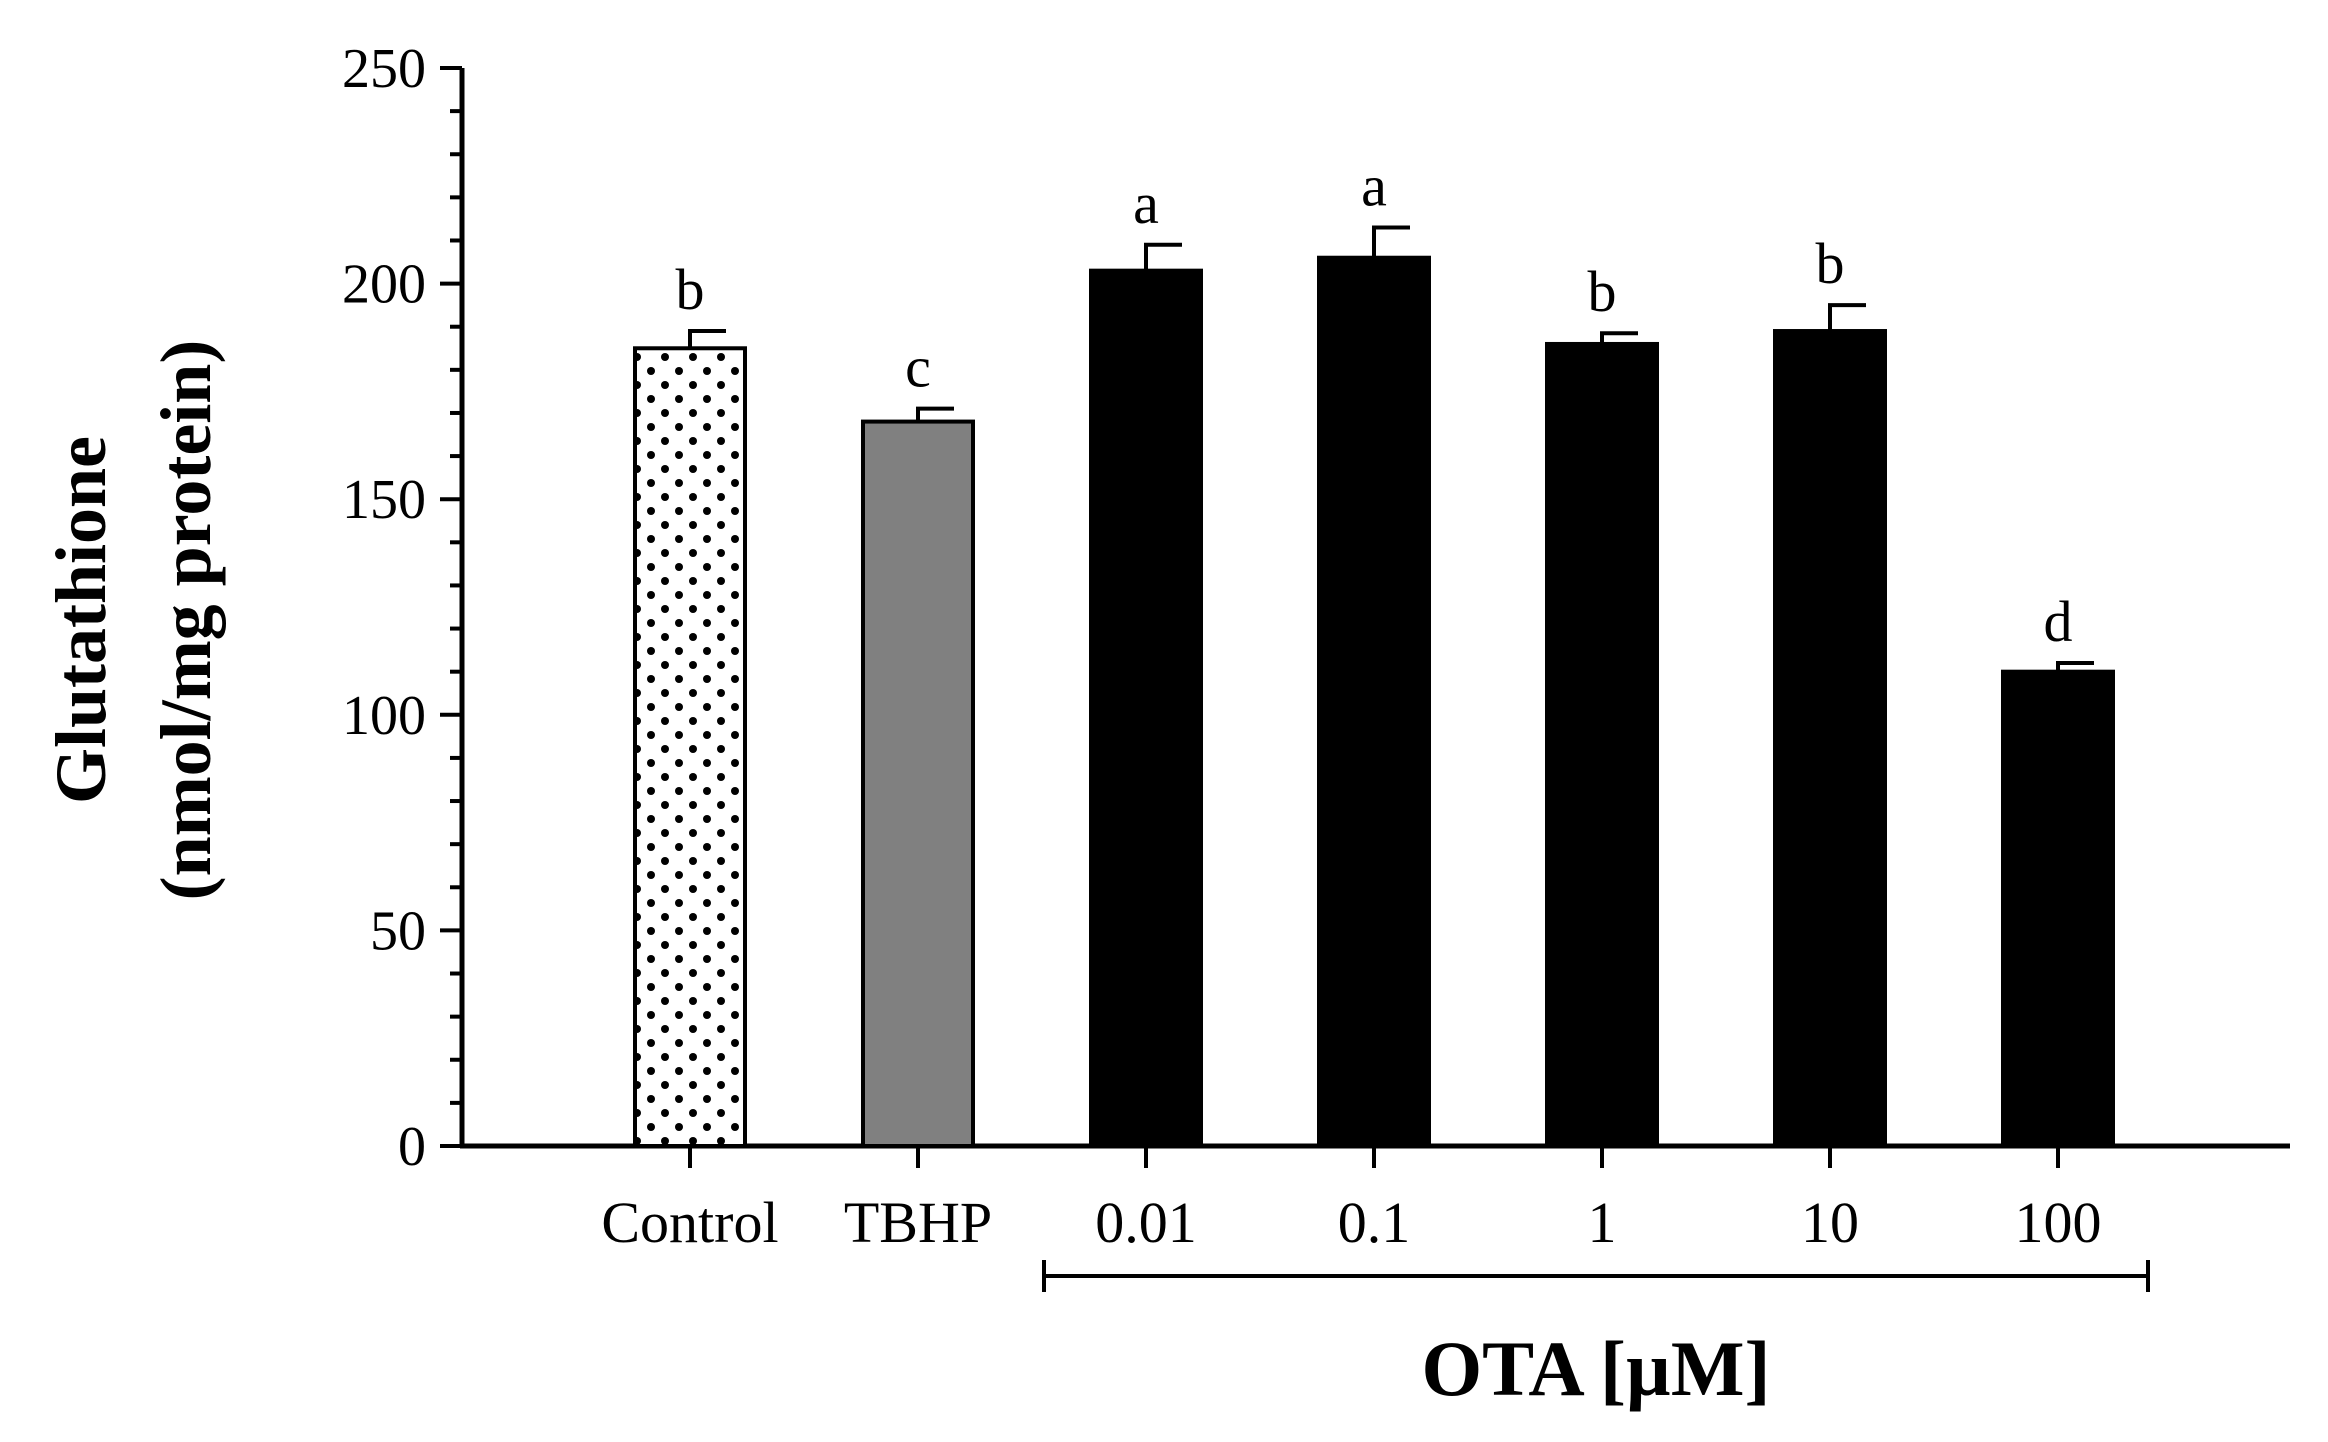 Image resolution: width=2328 pixels, height=1442 pixels. I want to click on x-tick-label: 0.01, so click(1146, 1222).